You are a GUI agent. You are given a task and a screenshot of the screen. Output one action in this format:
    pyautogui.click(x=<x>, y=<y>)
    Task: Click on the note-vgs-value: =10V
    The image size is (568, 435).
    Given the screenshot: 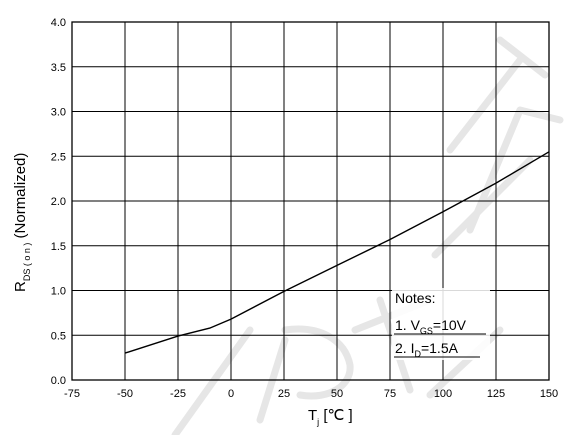 What is the action you would take?
    pyautogui.click(x=450, y=325)
    